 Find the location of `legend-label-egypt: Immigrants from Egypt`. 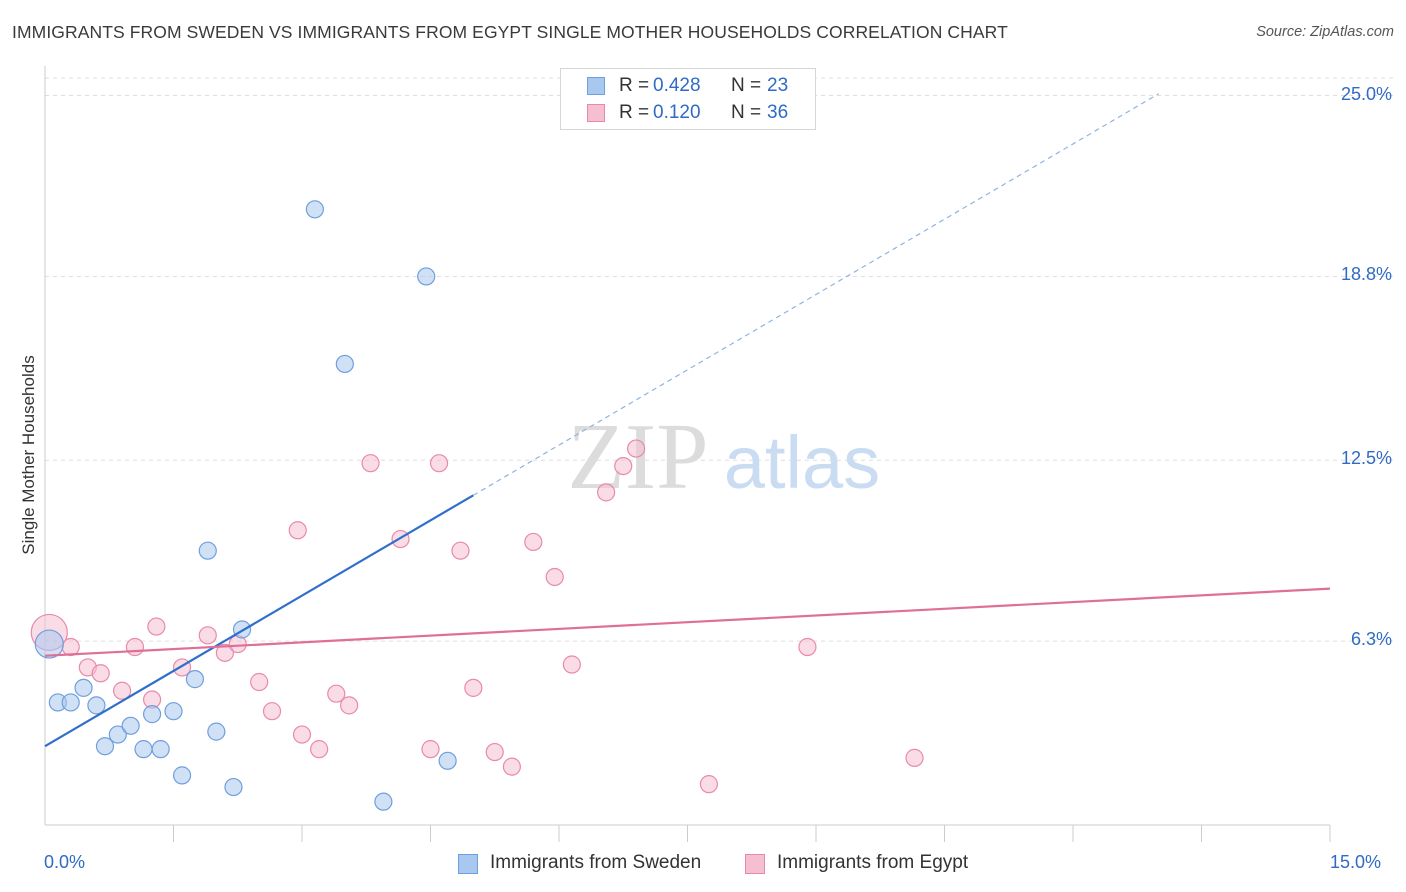

legend-label-egypt: Immigrants from Egypt is located at coordinates (873, 862).